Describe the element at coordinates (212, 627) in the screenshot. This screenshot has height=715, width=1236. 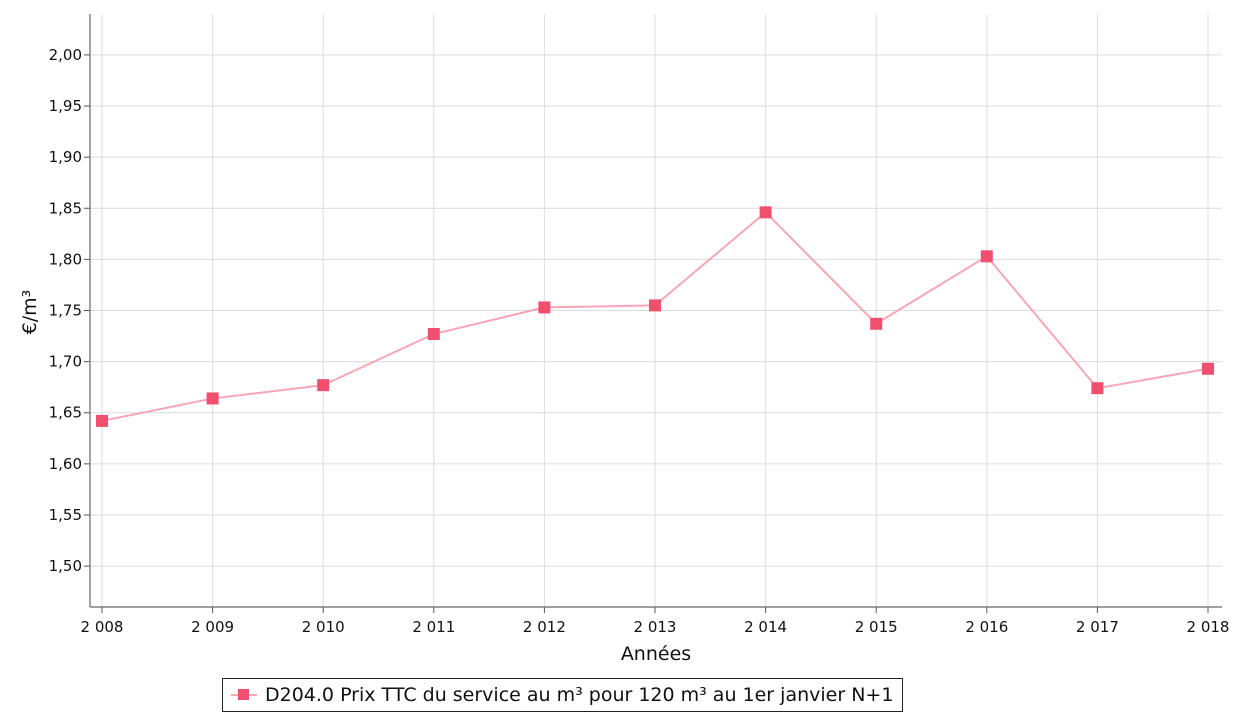
I see `x-tick-label: 2 009` at that location.